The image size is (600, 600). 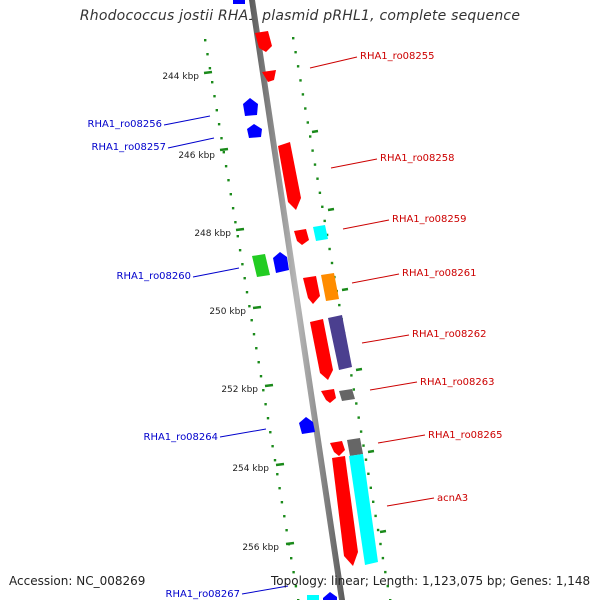 I want to click on gene-cyan-bottom, so click(x=313, y=597).